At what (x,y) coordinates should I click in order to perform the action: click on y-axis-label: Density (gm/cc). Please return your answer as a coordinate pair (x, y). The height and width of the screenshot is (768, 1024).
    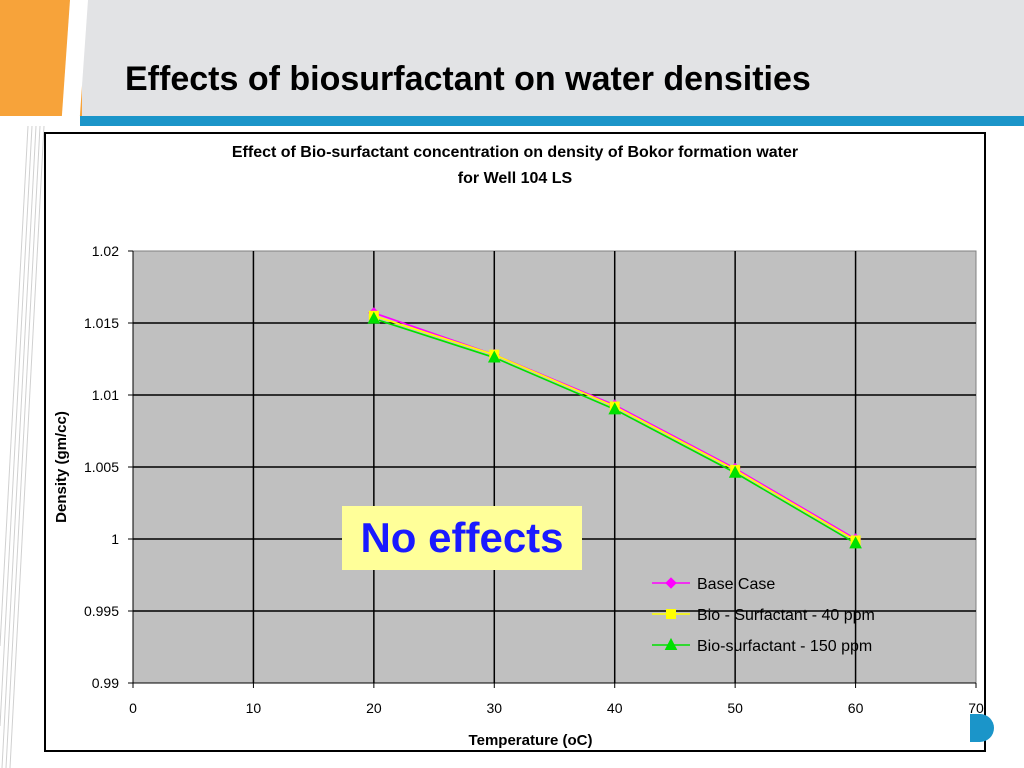
    Looking at the image, I should click on (61, 467).